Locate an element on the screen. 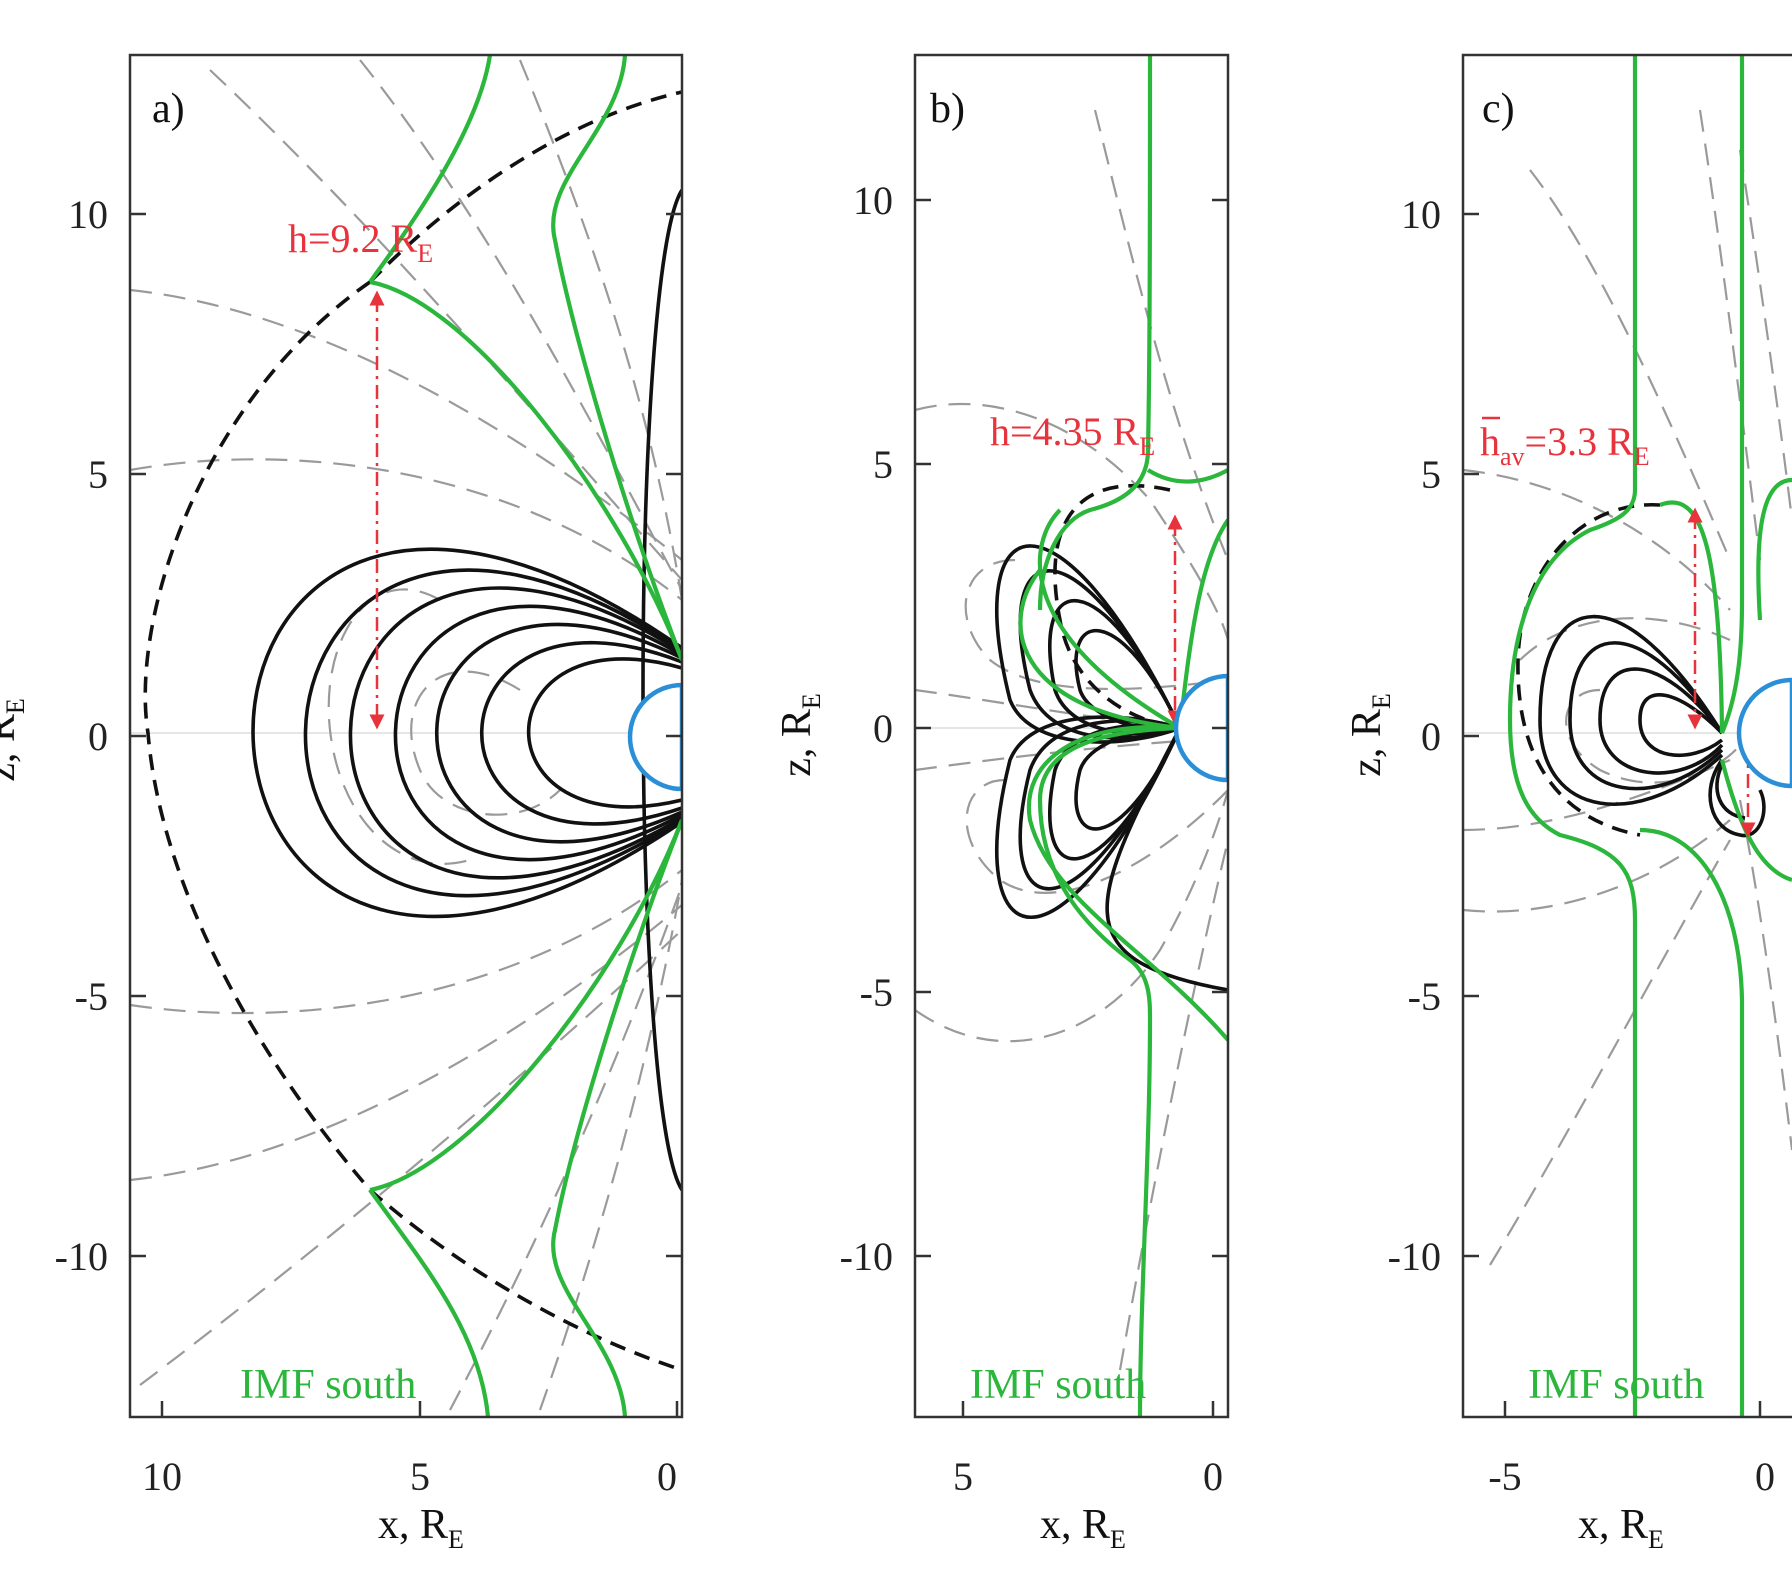 Image resolution: width=1792 pixels, height=1577 pixels. separatrix-dashed-top is located at coordinates (525, 187).